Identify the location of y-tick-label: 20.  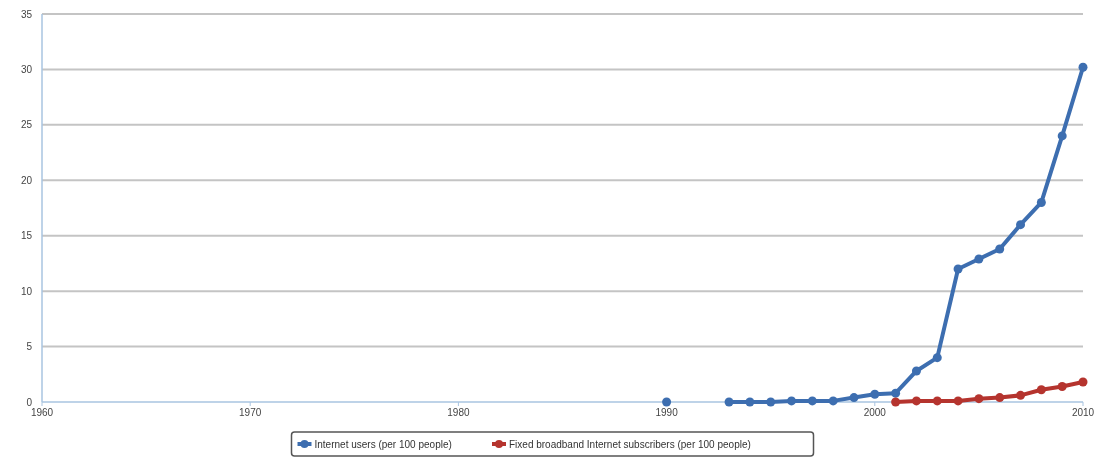
(26, 180).